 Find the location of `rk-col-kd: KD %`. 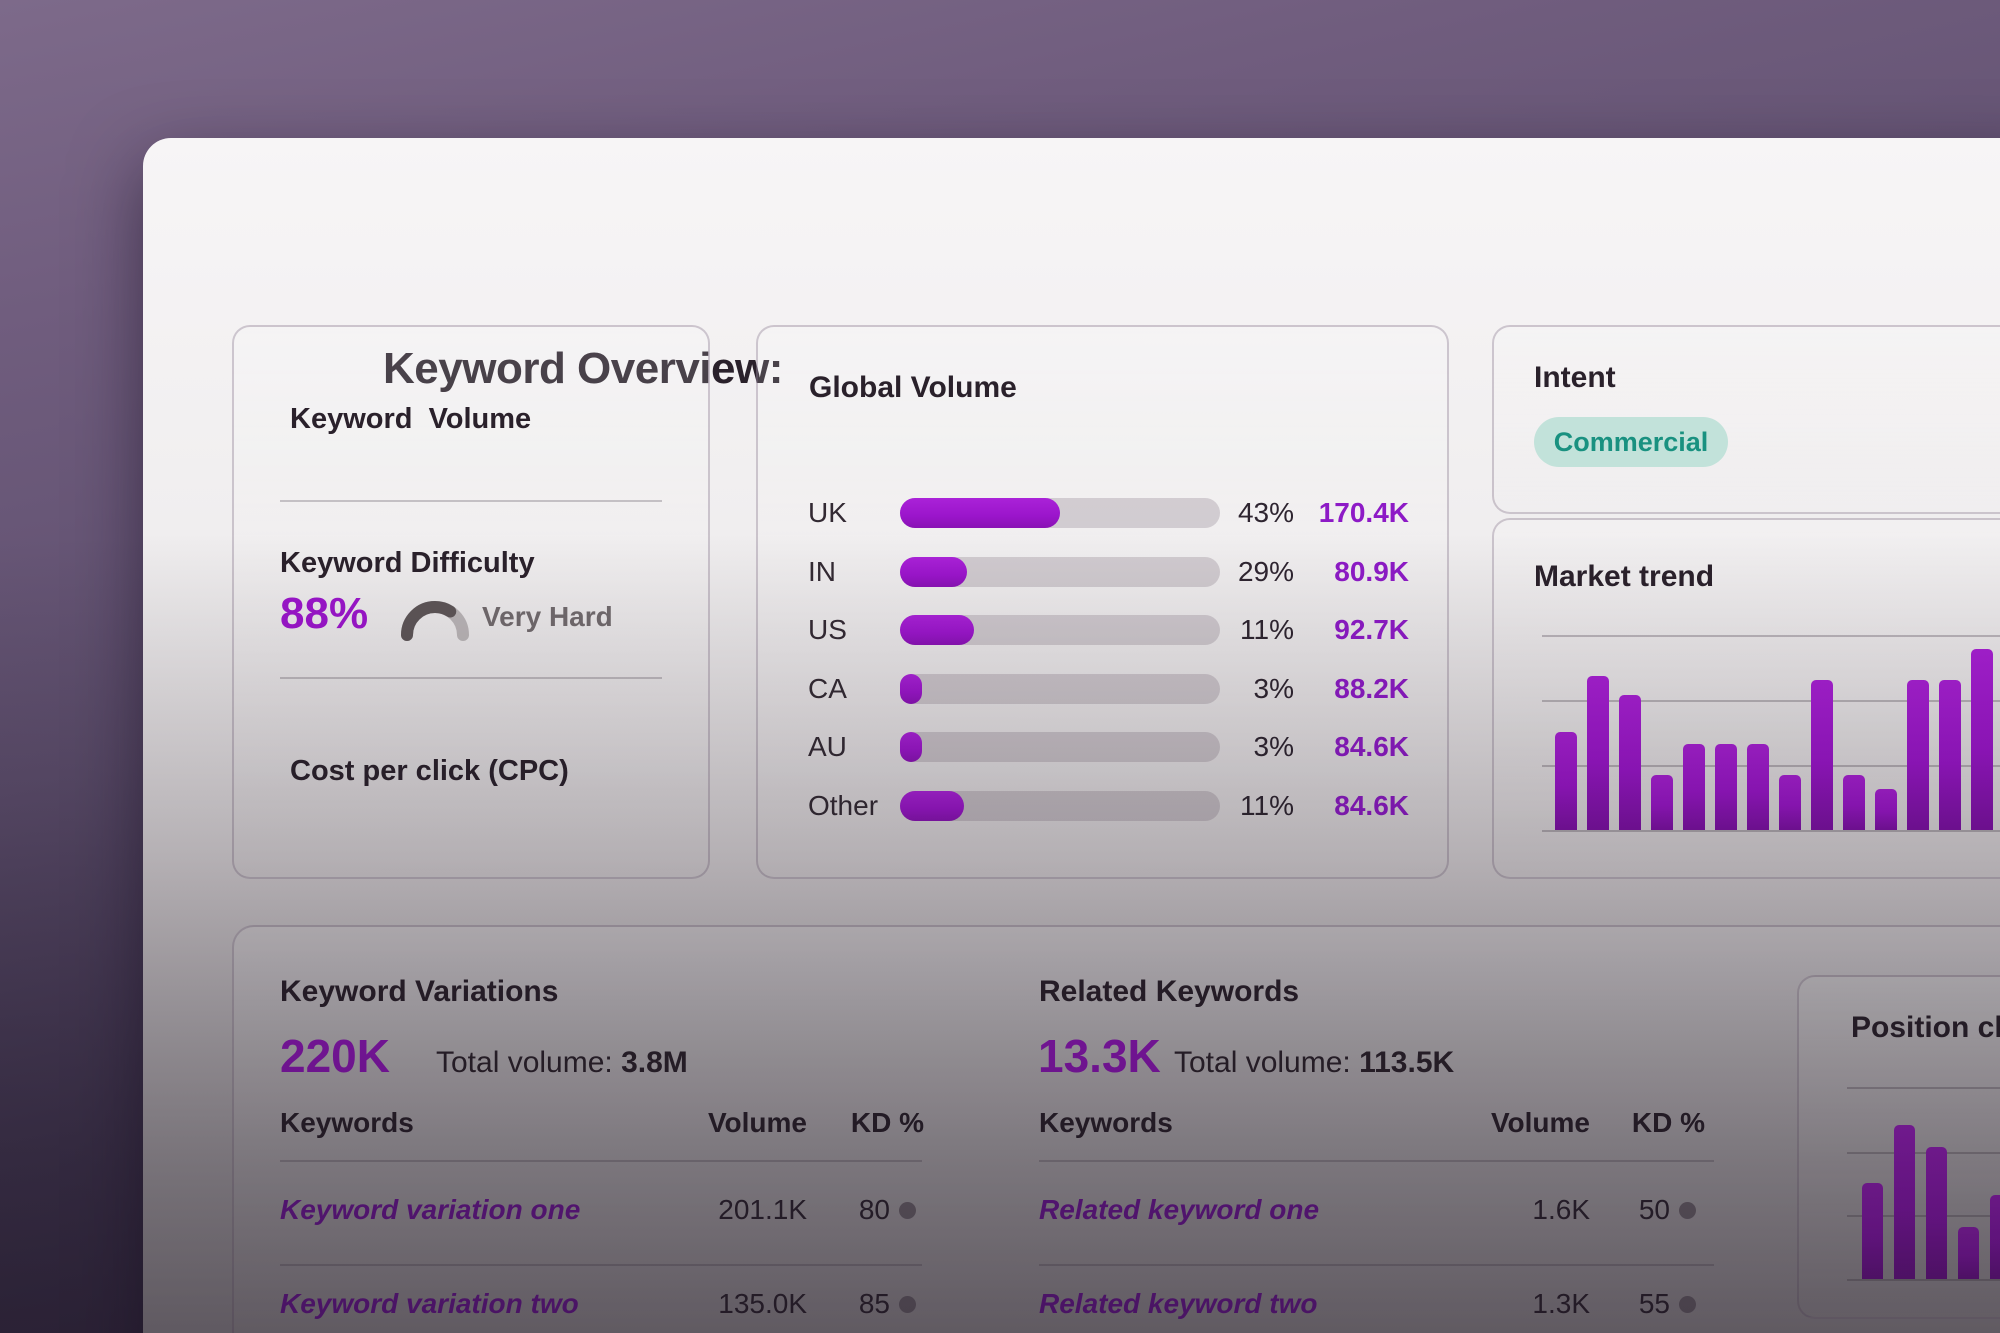

rk-col-kd: KD % is located at coordinates (1668, 1122).